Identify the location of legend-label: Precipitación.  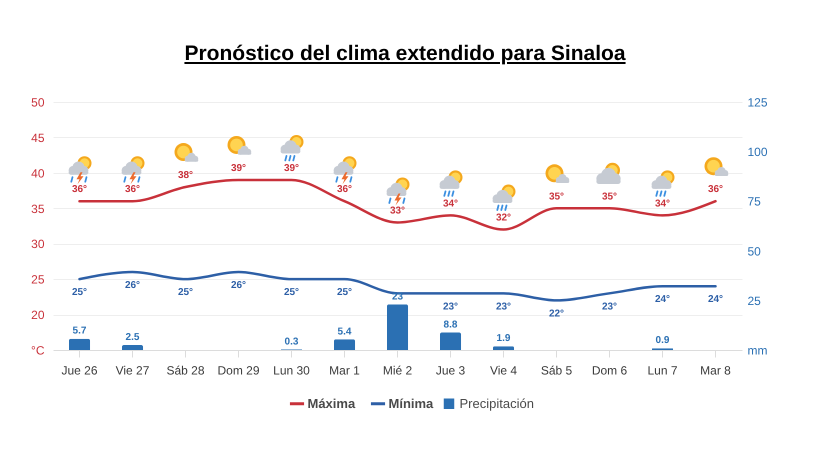
(497, 403).